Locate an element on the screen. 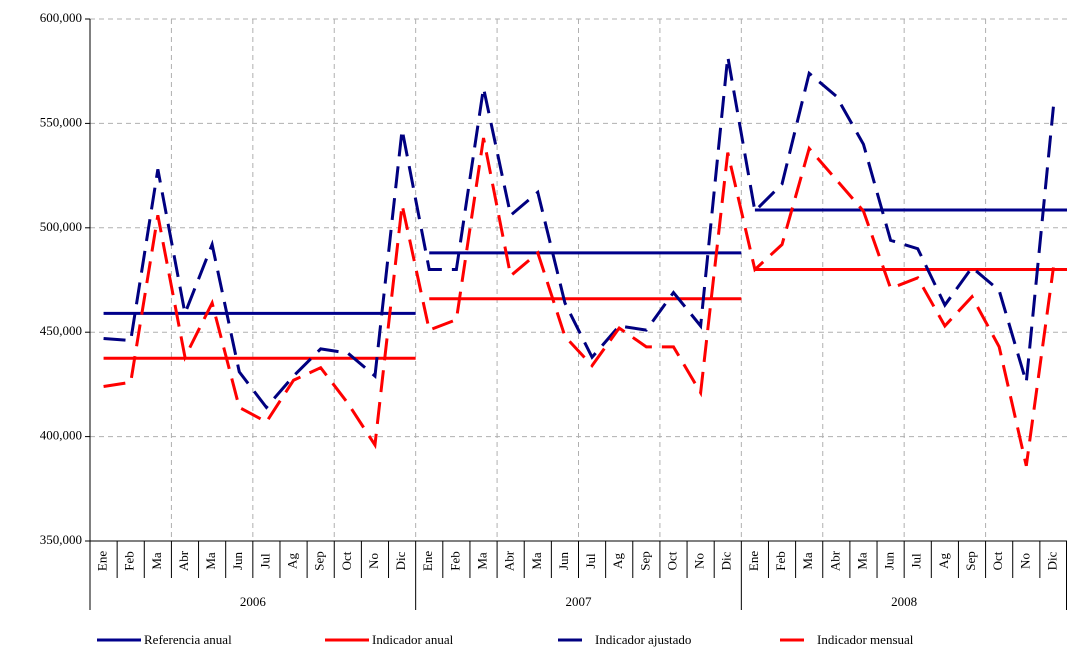  year-label: 2008 is located at coordinates (904, 601).